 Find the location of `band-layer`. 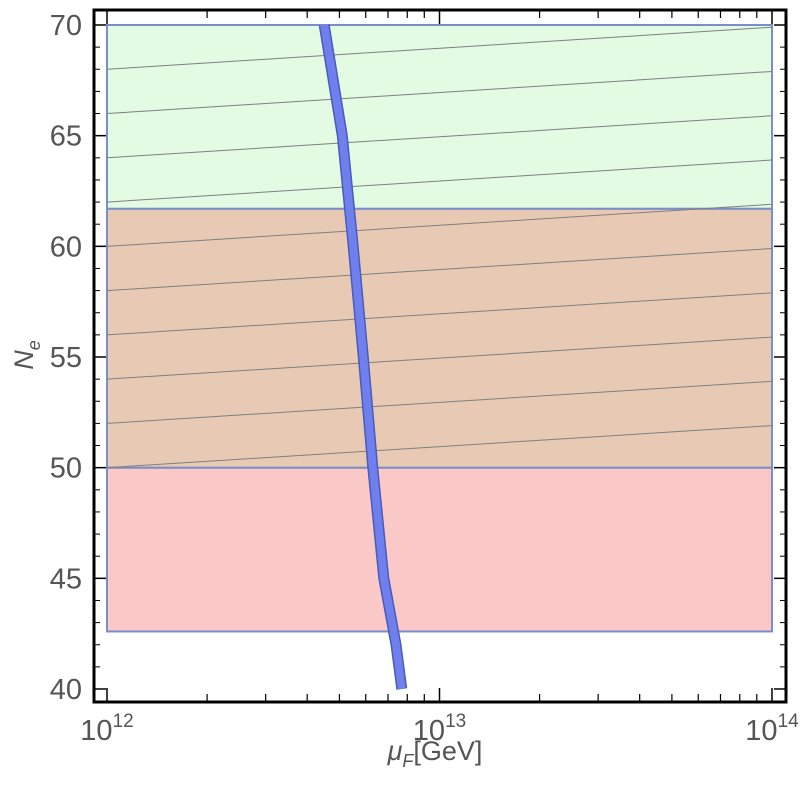

band-layer is located at coordinates (363, 357).